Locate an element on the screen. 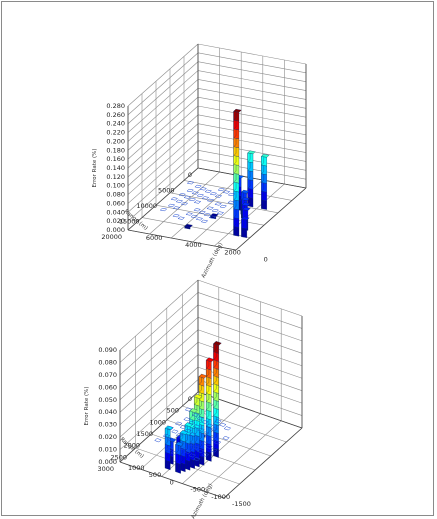 Image resolution: width=437 pixels, height=519 pixels. y-tick-label: 1000 is located at coordinates (136, 468).